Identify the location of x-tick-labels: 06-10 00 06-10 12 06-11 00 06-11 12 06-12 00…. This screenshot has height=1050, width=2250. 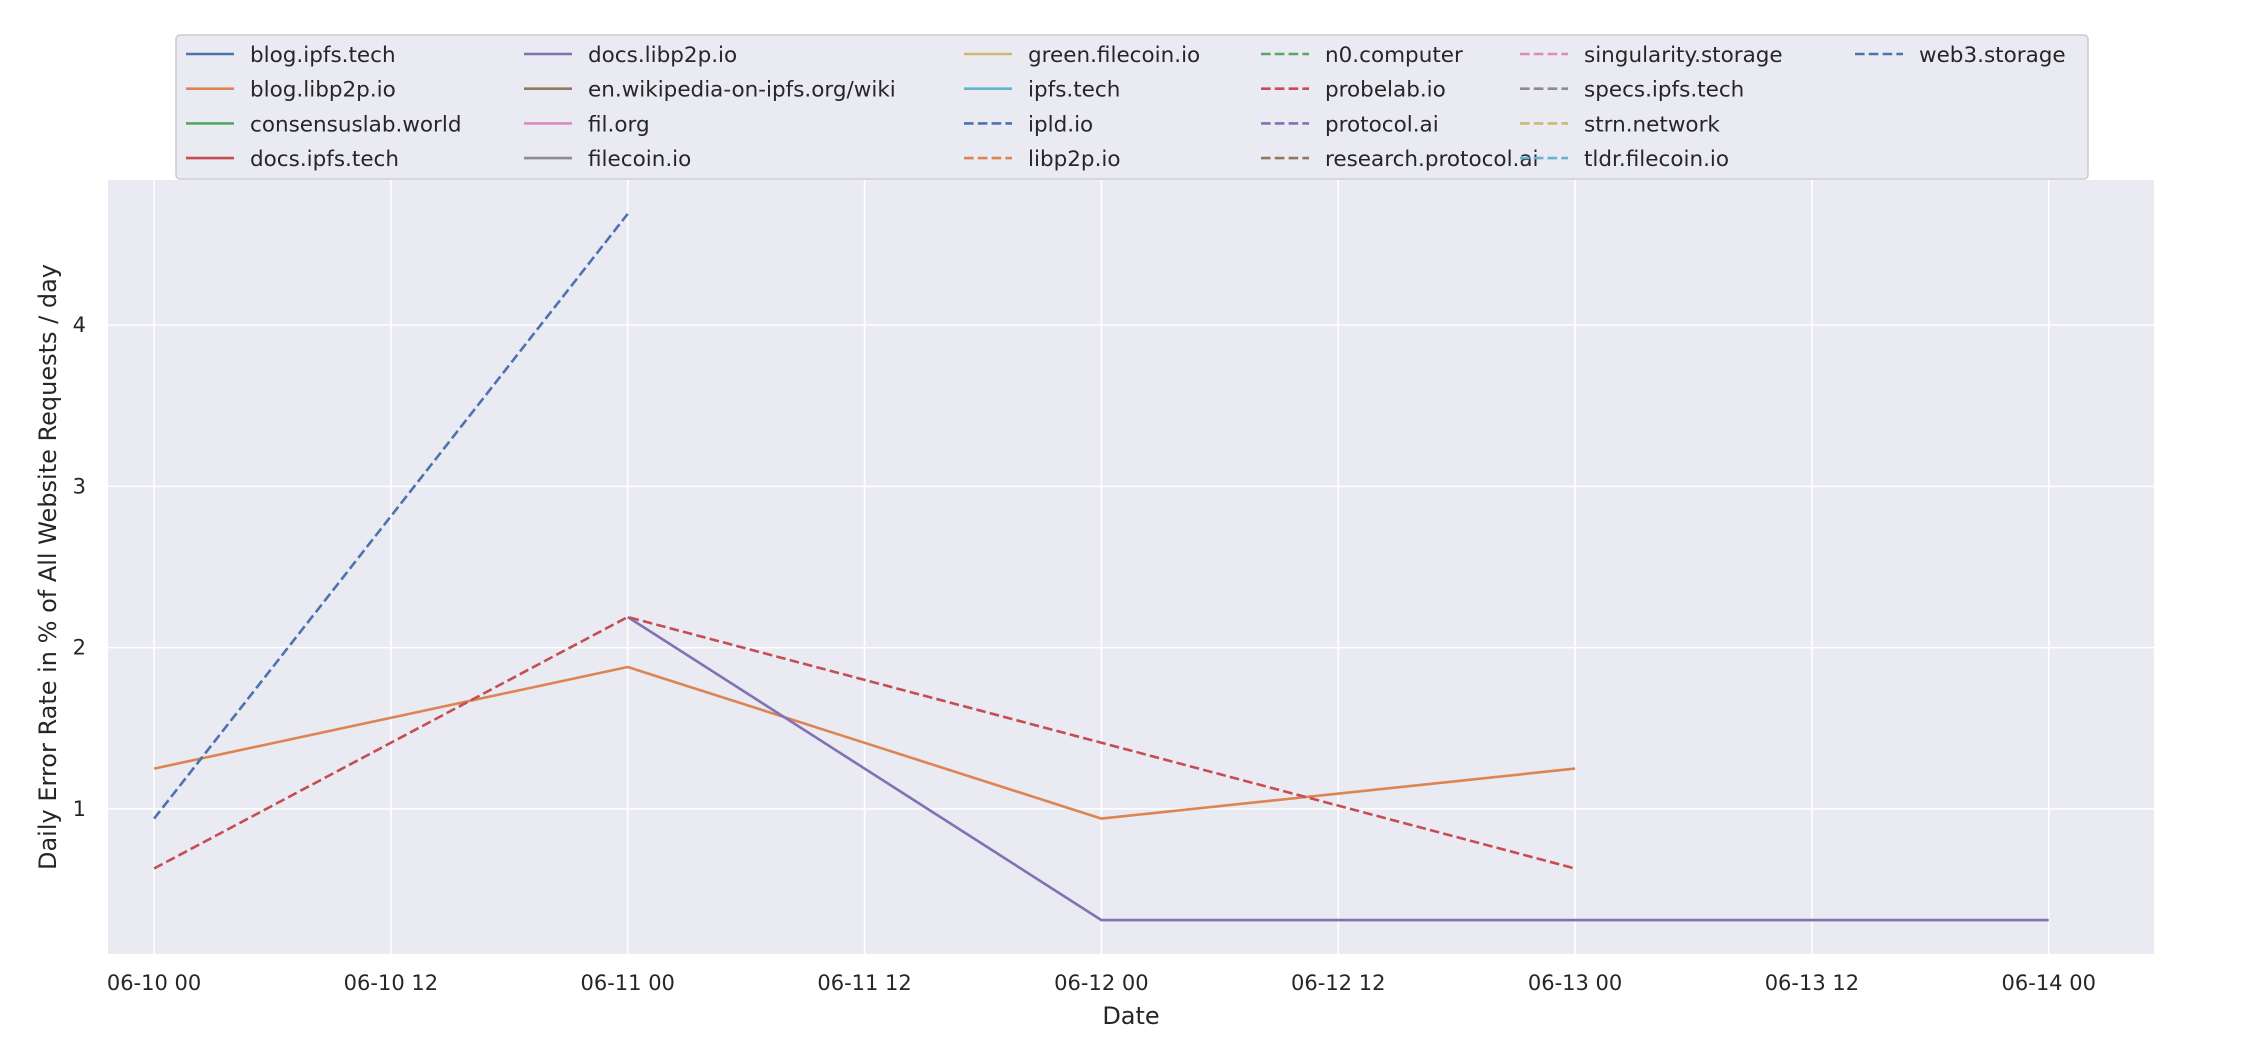
(1101, 983).